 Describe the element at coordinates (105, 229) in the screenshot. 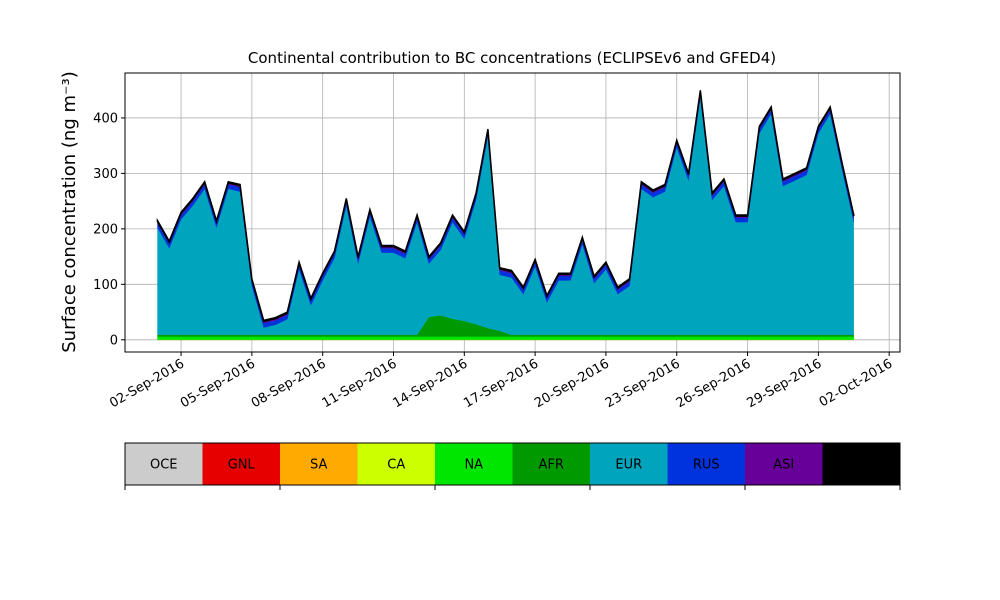

I see `y-tick-label: 200` at that location.